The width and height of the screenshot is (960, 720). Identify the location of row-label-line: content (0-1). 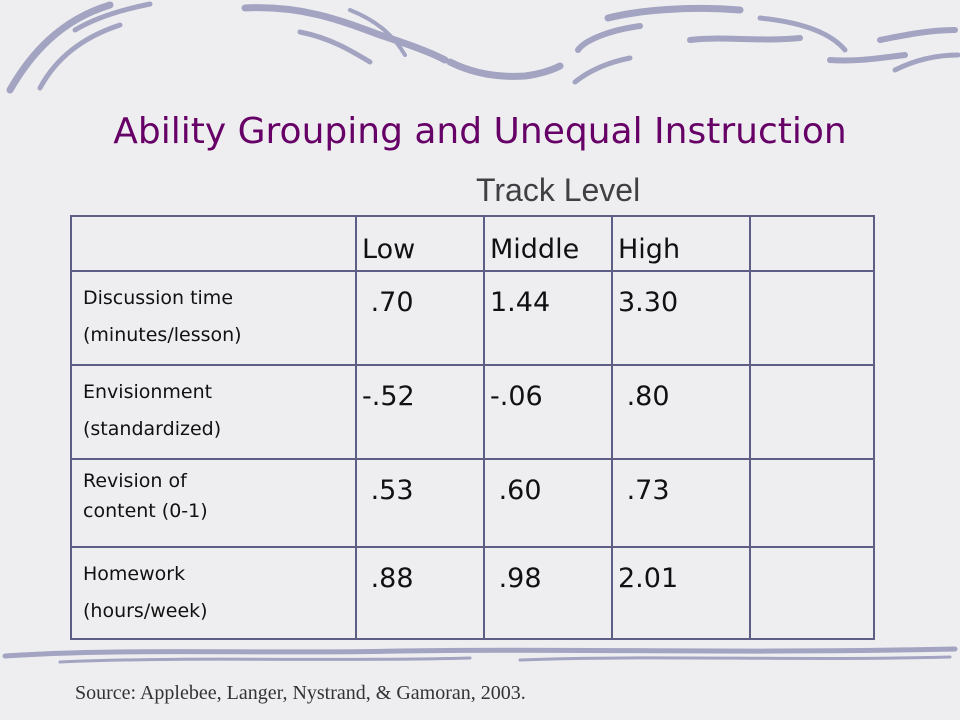
(145, 511).